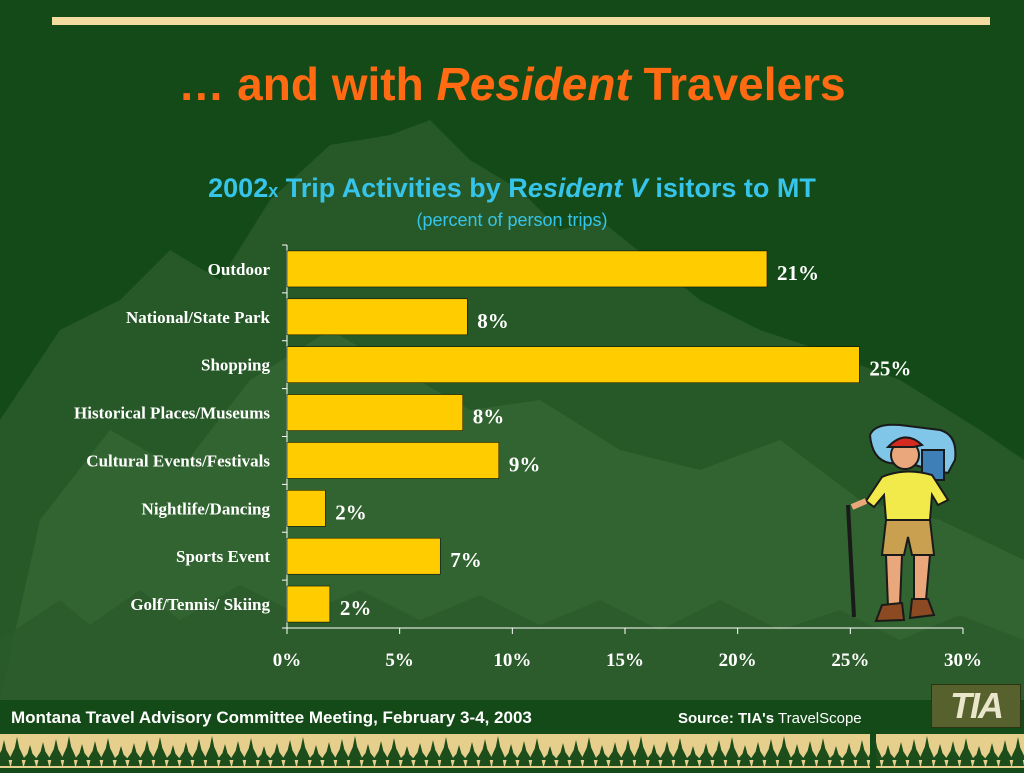 This screenshot has height=773, width=1024. I want to click on category-label: Cultural Events/Festivals, so click(178, 460).